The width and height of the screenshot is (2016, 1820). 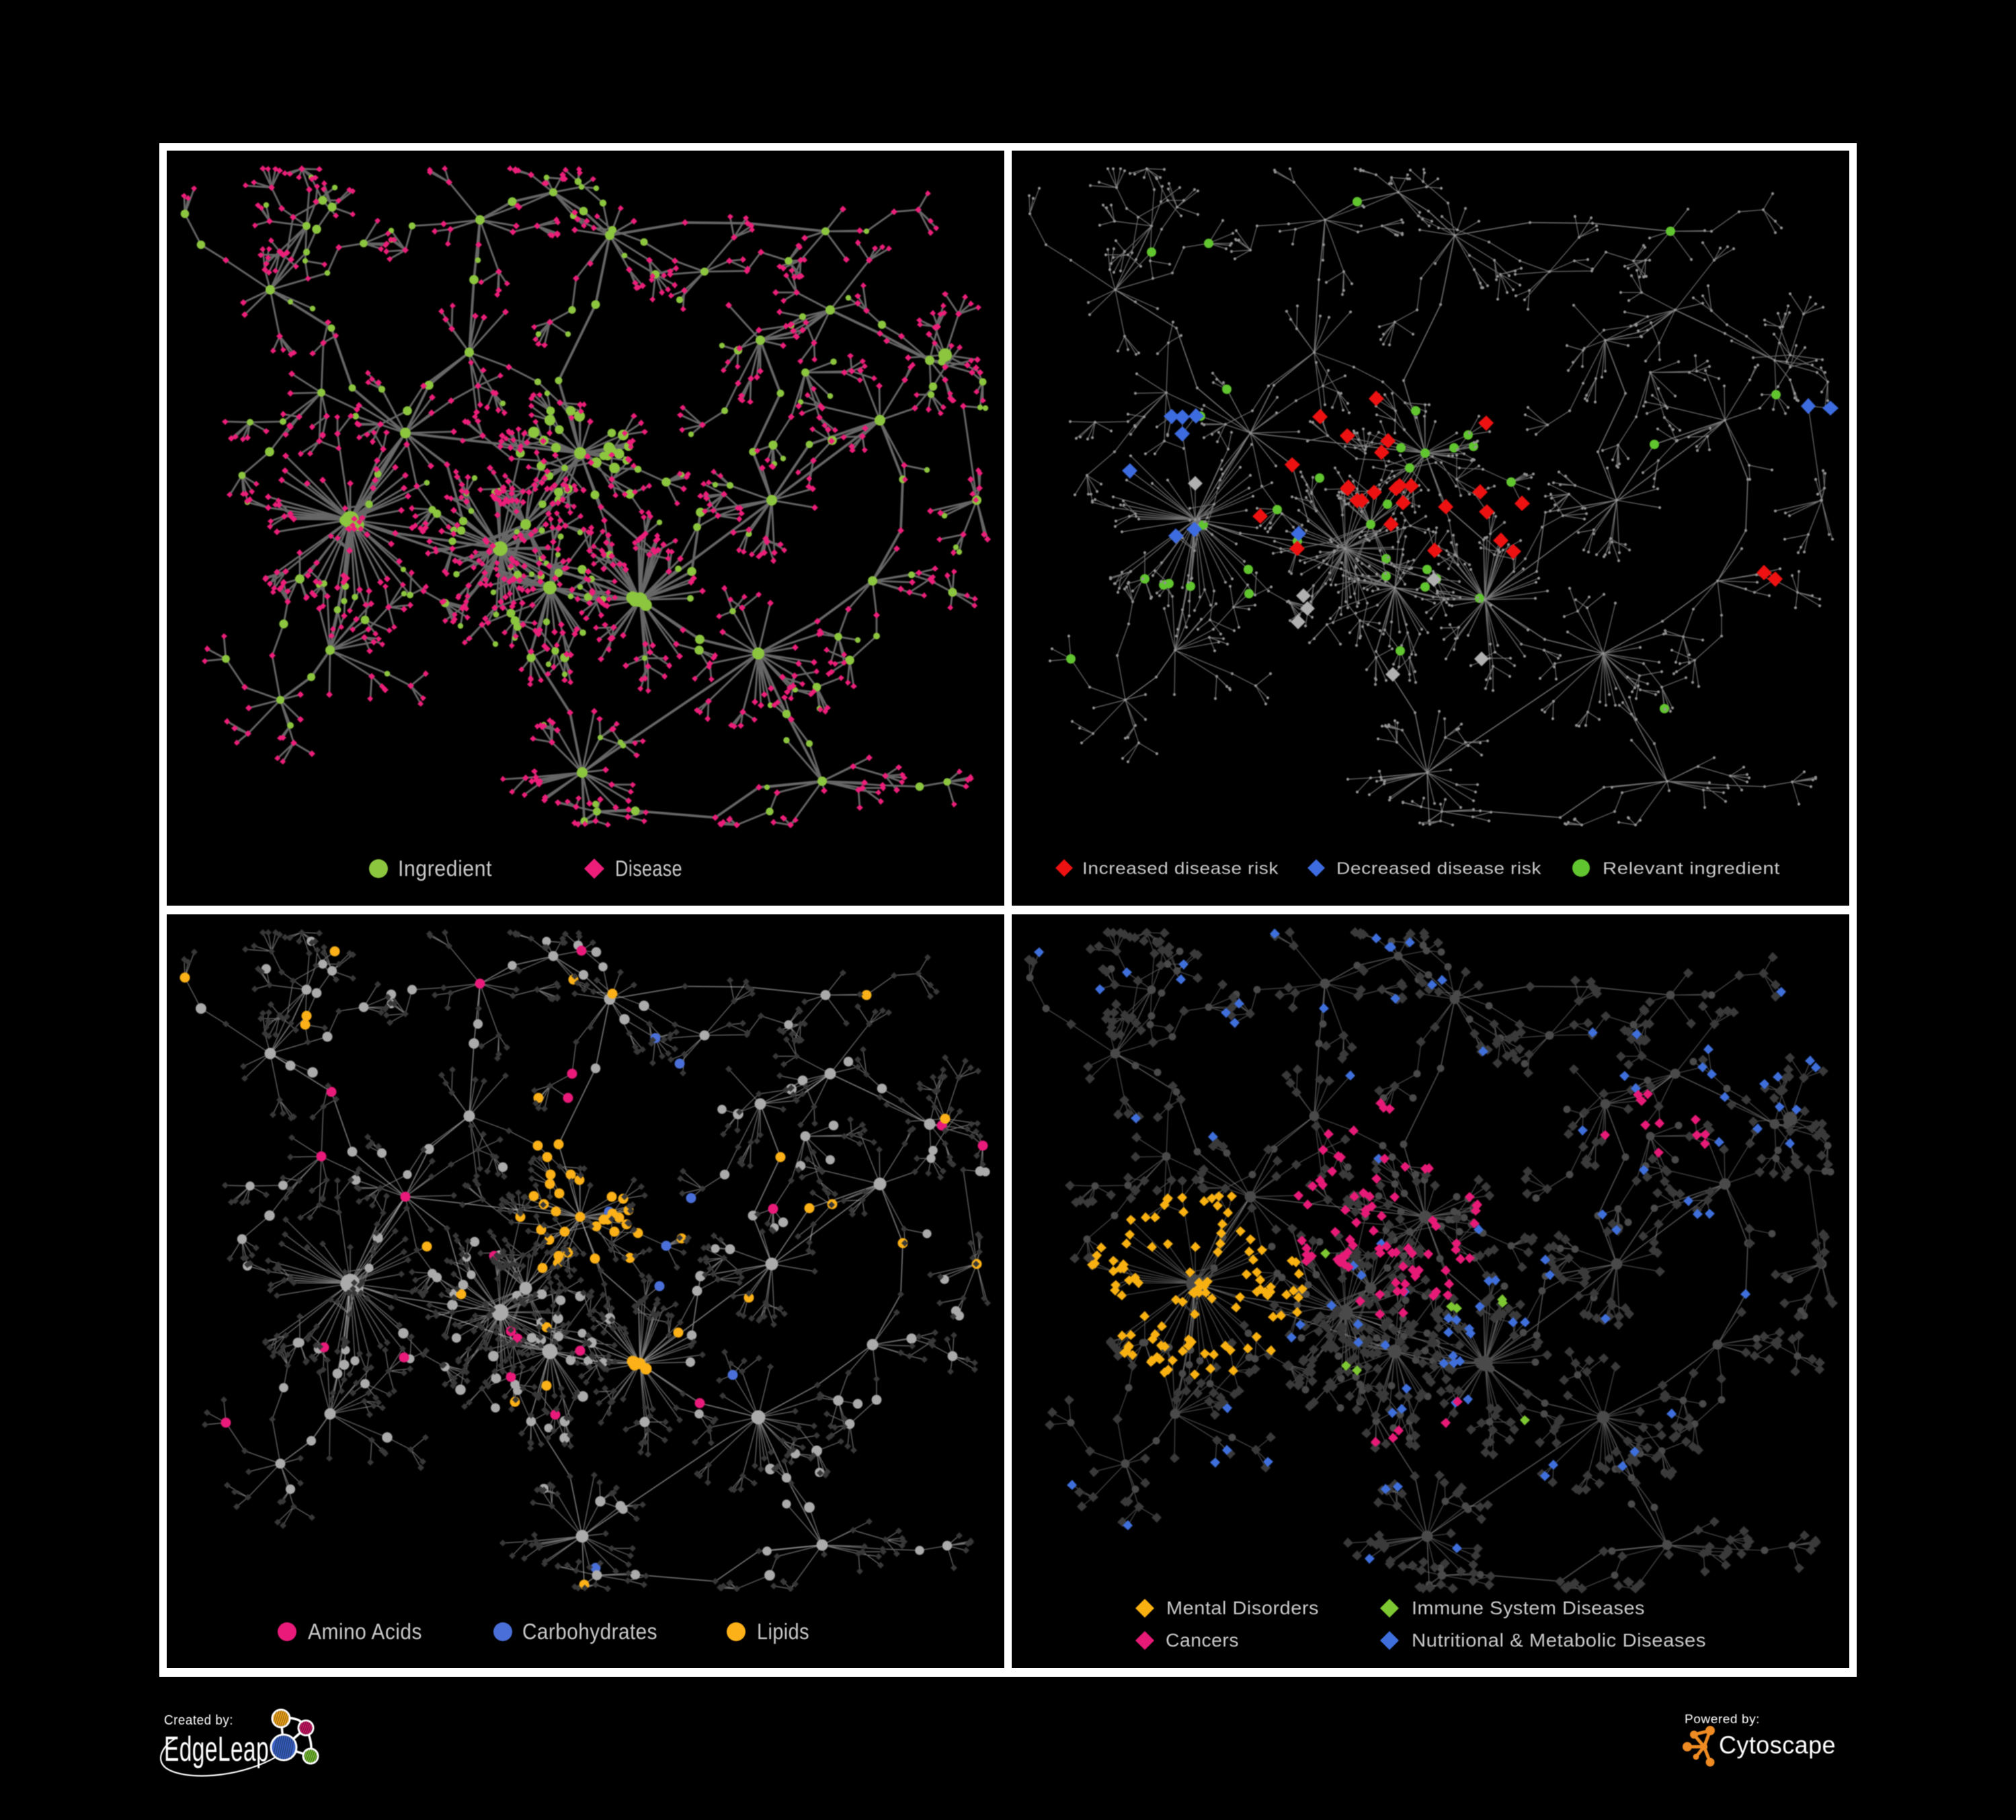 What do you see at coordinates (365, 1631) in the screenshot?
I see `svg-text: Amino Acids` at bounding box center [365, 1631].